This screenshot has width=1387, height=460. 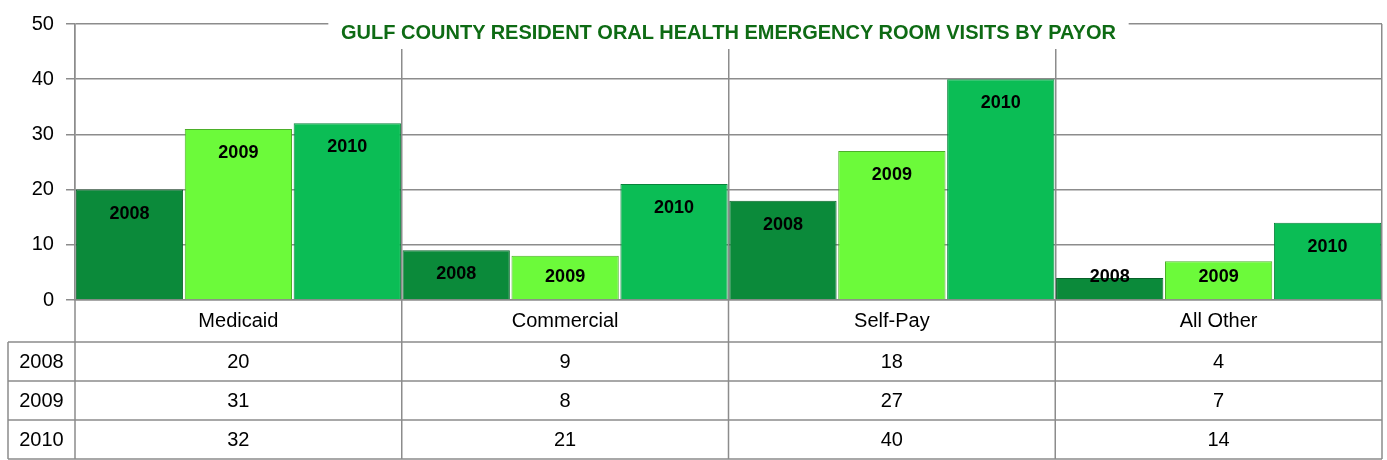 I want to click on x-tick-label: Self-Pay, so click(x=892, y=319).